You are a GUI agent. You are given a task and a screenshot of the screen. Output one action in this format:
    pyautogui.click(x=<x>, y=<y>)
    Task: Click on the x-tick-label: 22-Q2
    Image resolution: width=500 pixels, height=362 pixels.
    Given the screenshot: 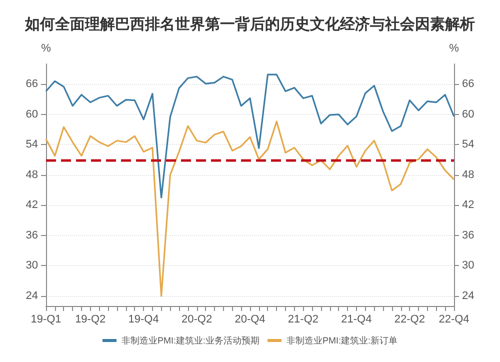 What is the action you would take?
    pyautogui.click(x=409, y=320)
    